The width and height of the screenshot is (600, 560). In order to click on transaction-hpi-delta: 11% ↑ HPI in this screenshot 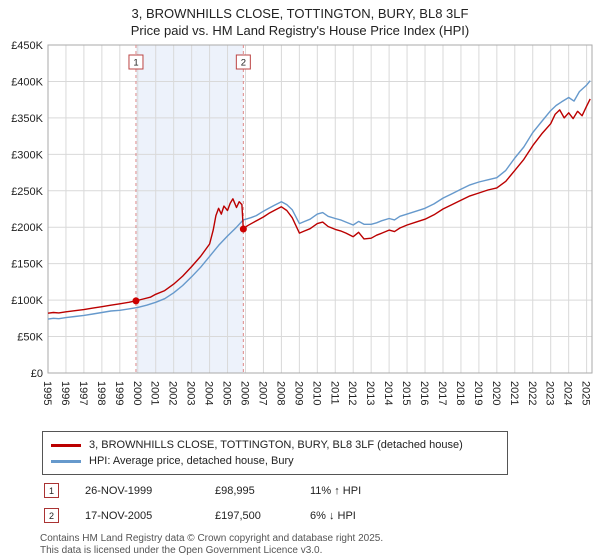, I will do `click(336, 490)`.